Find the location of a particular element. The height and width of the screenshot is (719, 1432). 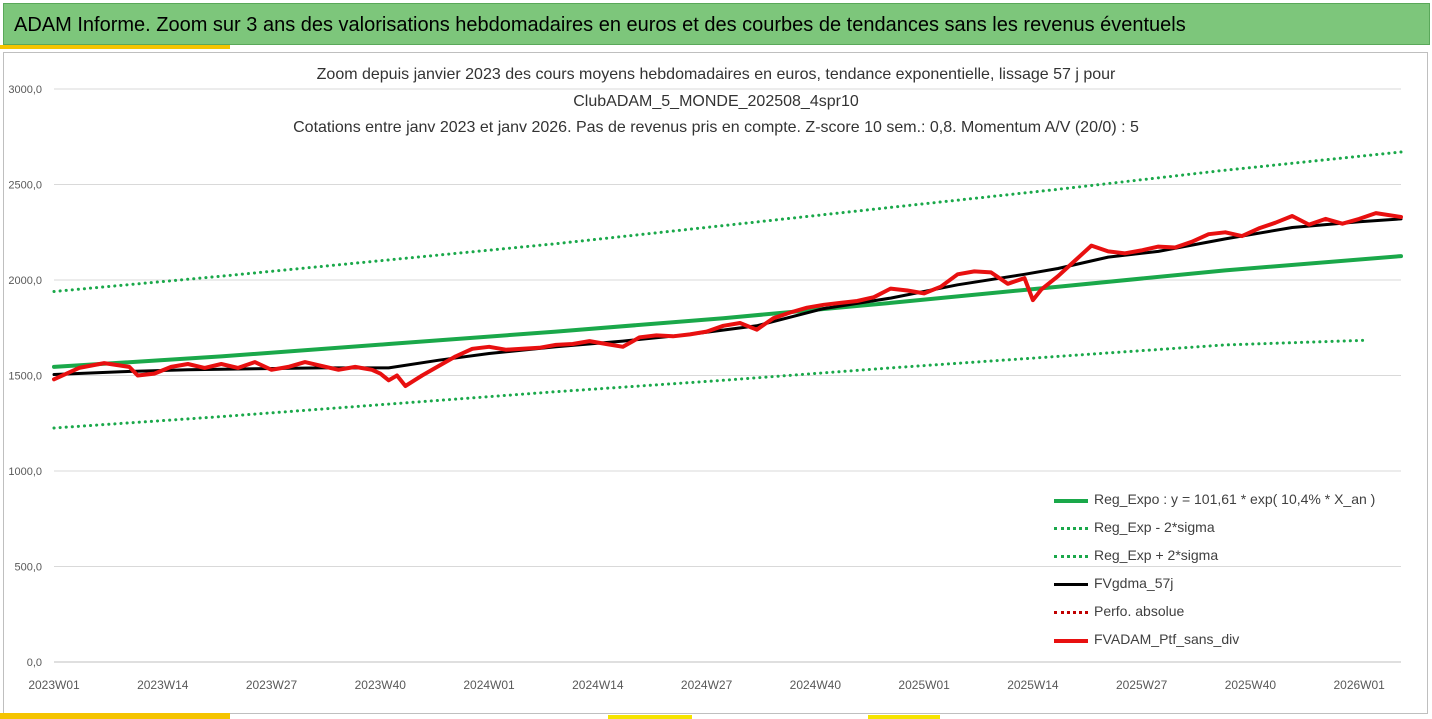

x-tick-label: 2026W01 is located at coordinates (1359, 685).